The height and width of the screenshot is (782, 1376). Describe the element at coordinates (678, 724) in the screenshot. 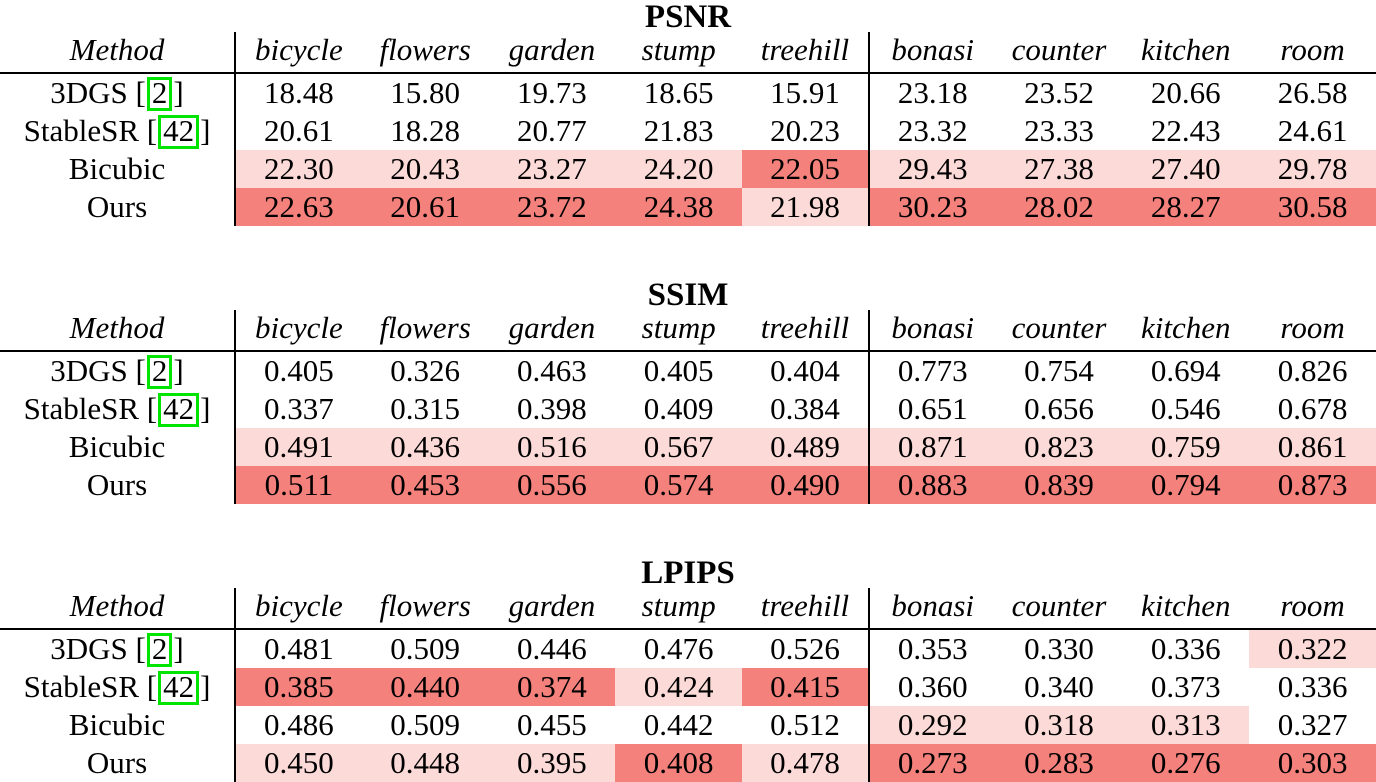

I see `value-cell: 0.442` at that location.